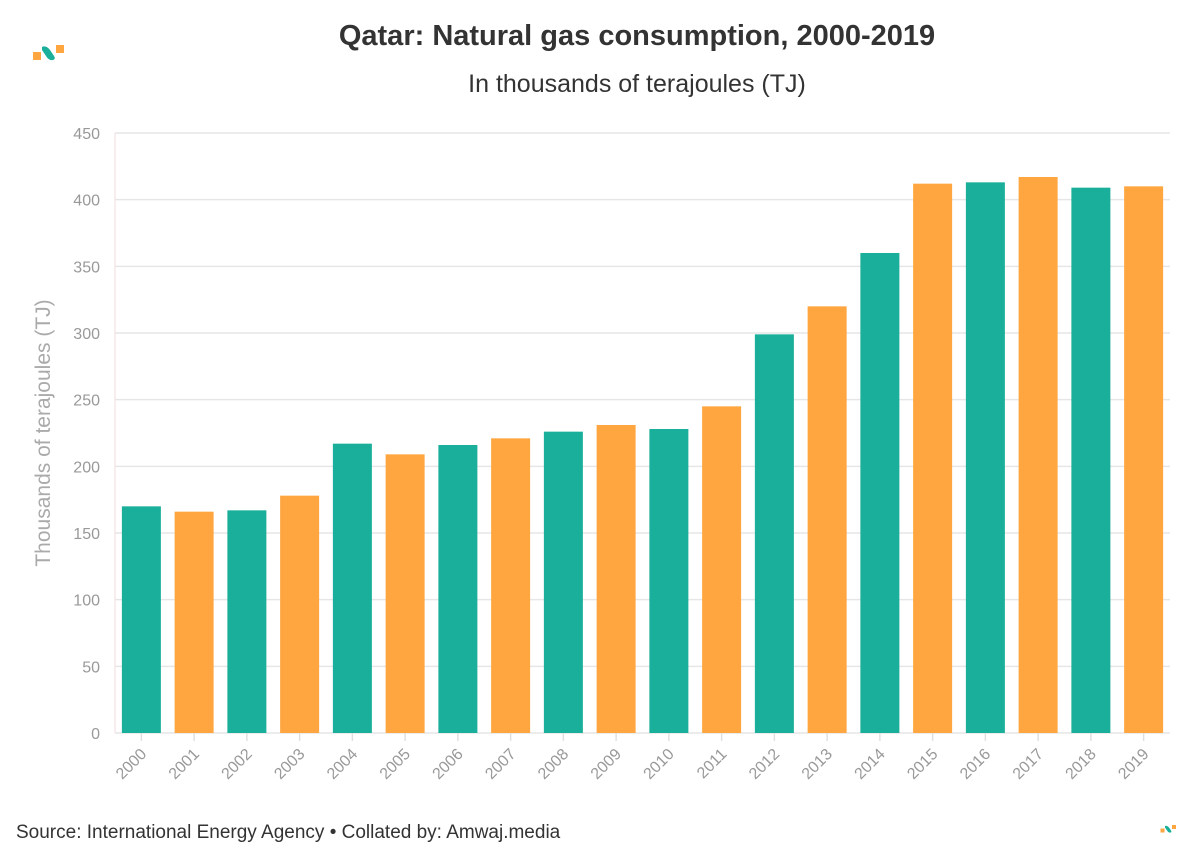 The width and height of the screenshot is (1200, 868). What do you see at coordinates (194, 622) in the screenshot?
I see `bar-2001` at bounding box center [194, 622].